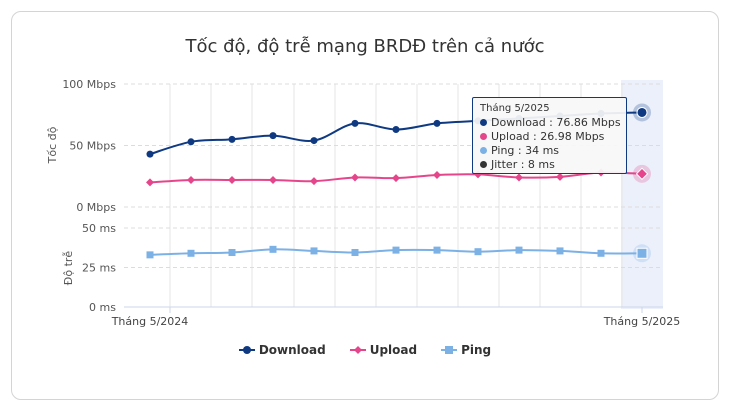 This screenshot has height=411, width=730. I want to click on legend-label-upload: Upload, so click(393, 350).